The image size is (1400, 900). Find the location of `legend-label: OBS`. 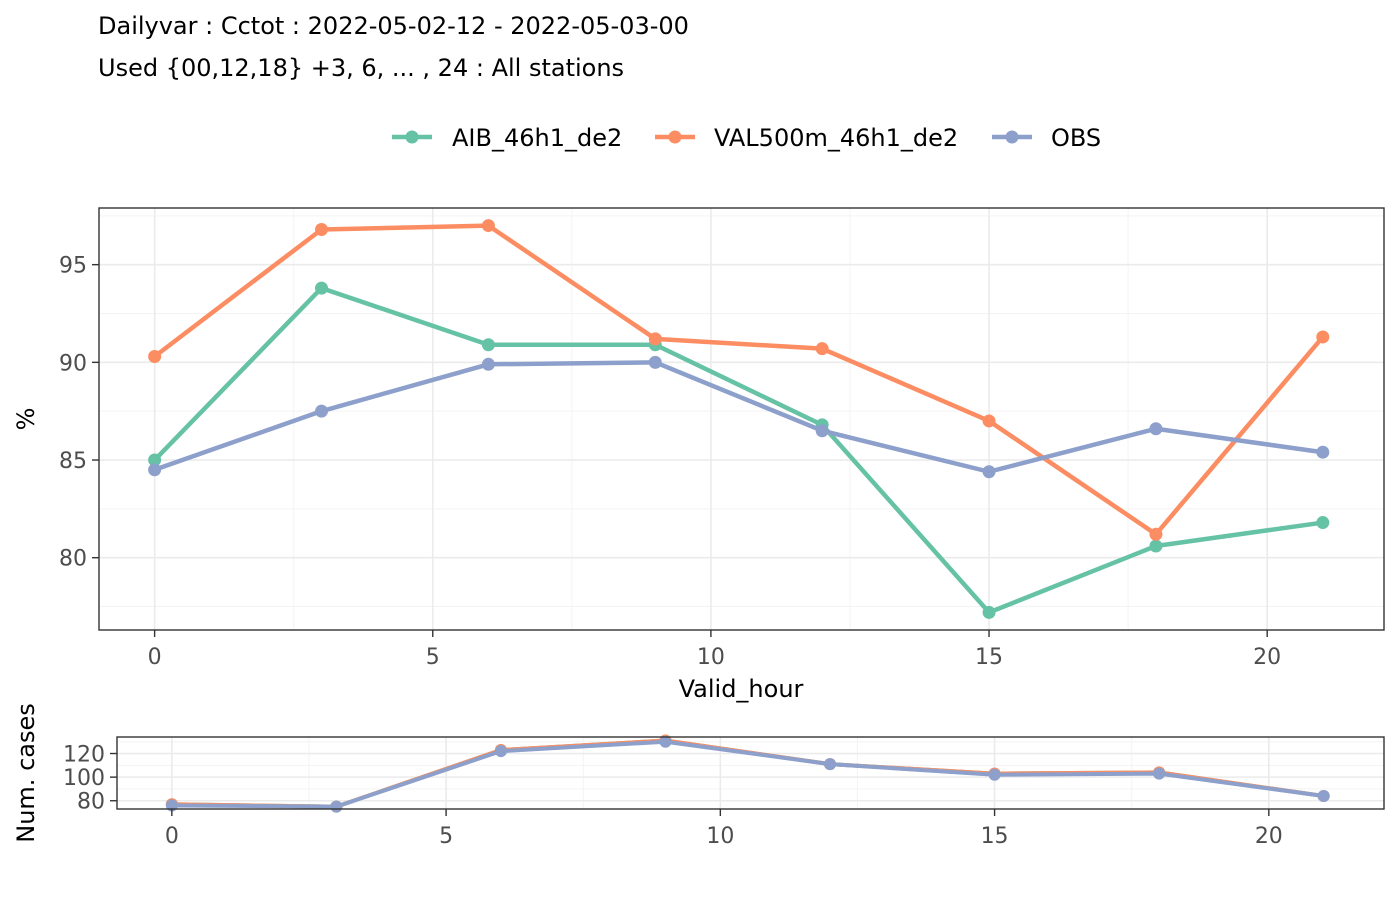

legend-label: OBS is located at coordinates (1076, 138).